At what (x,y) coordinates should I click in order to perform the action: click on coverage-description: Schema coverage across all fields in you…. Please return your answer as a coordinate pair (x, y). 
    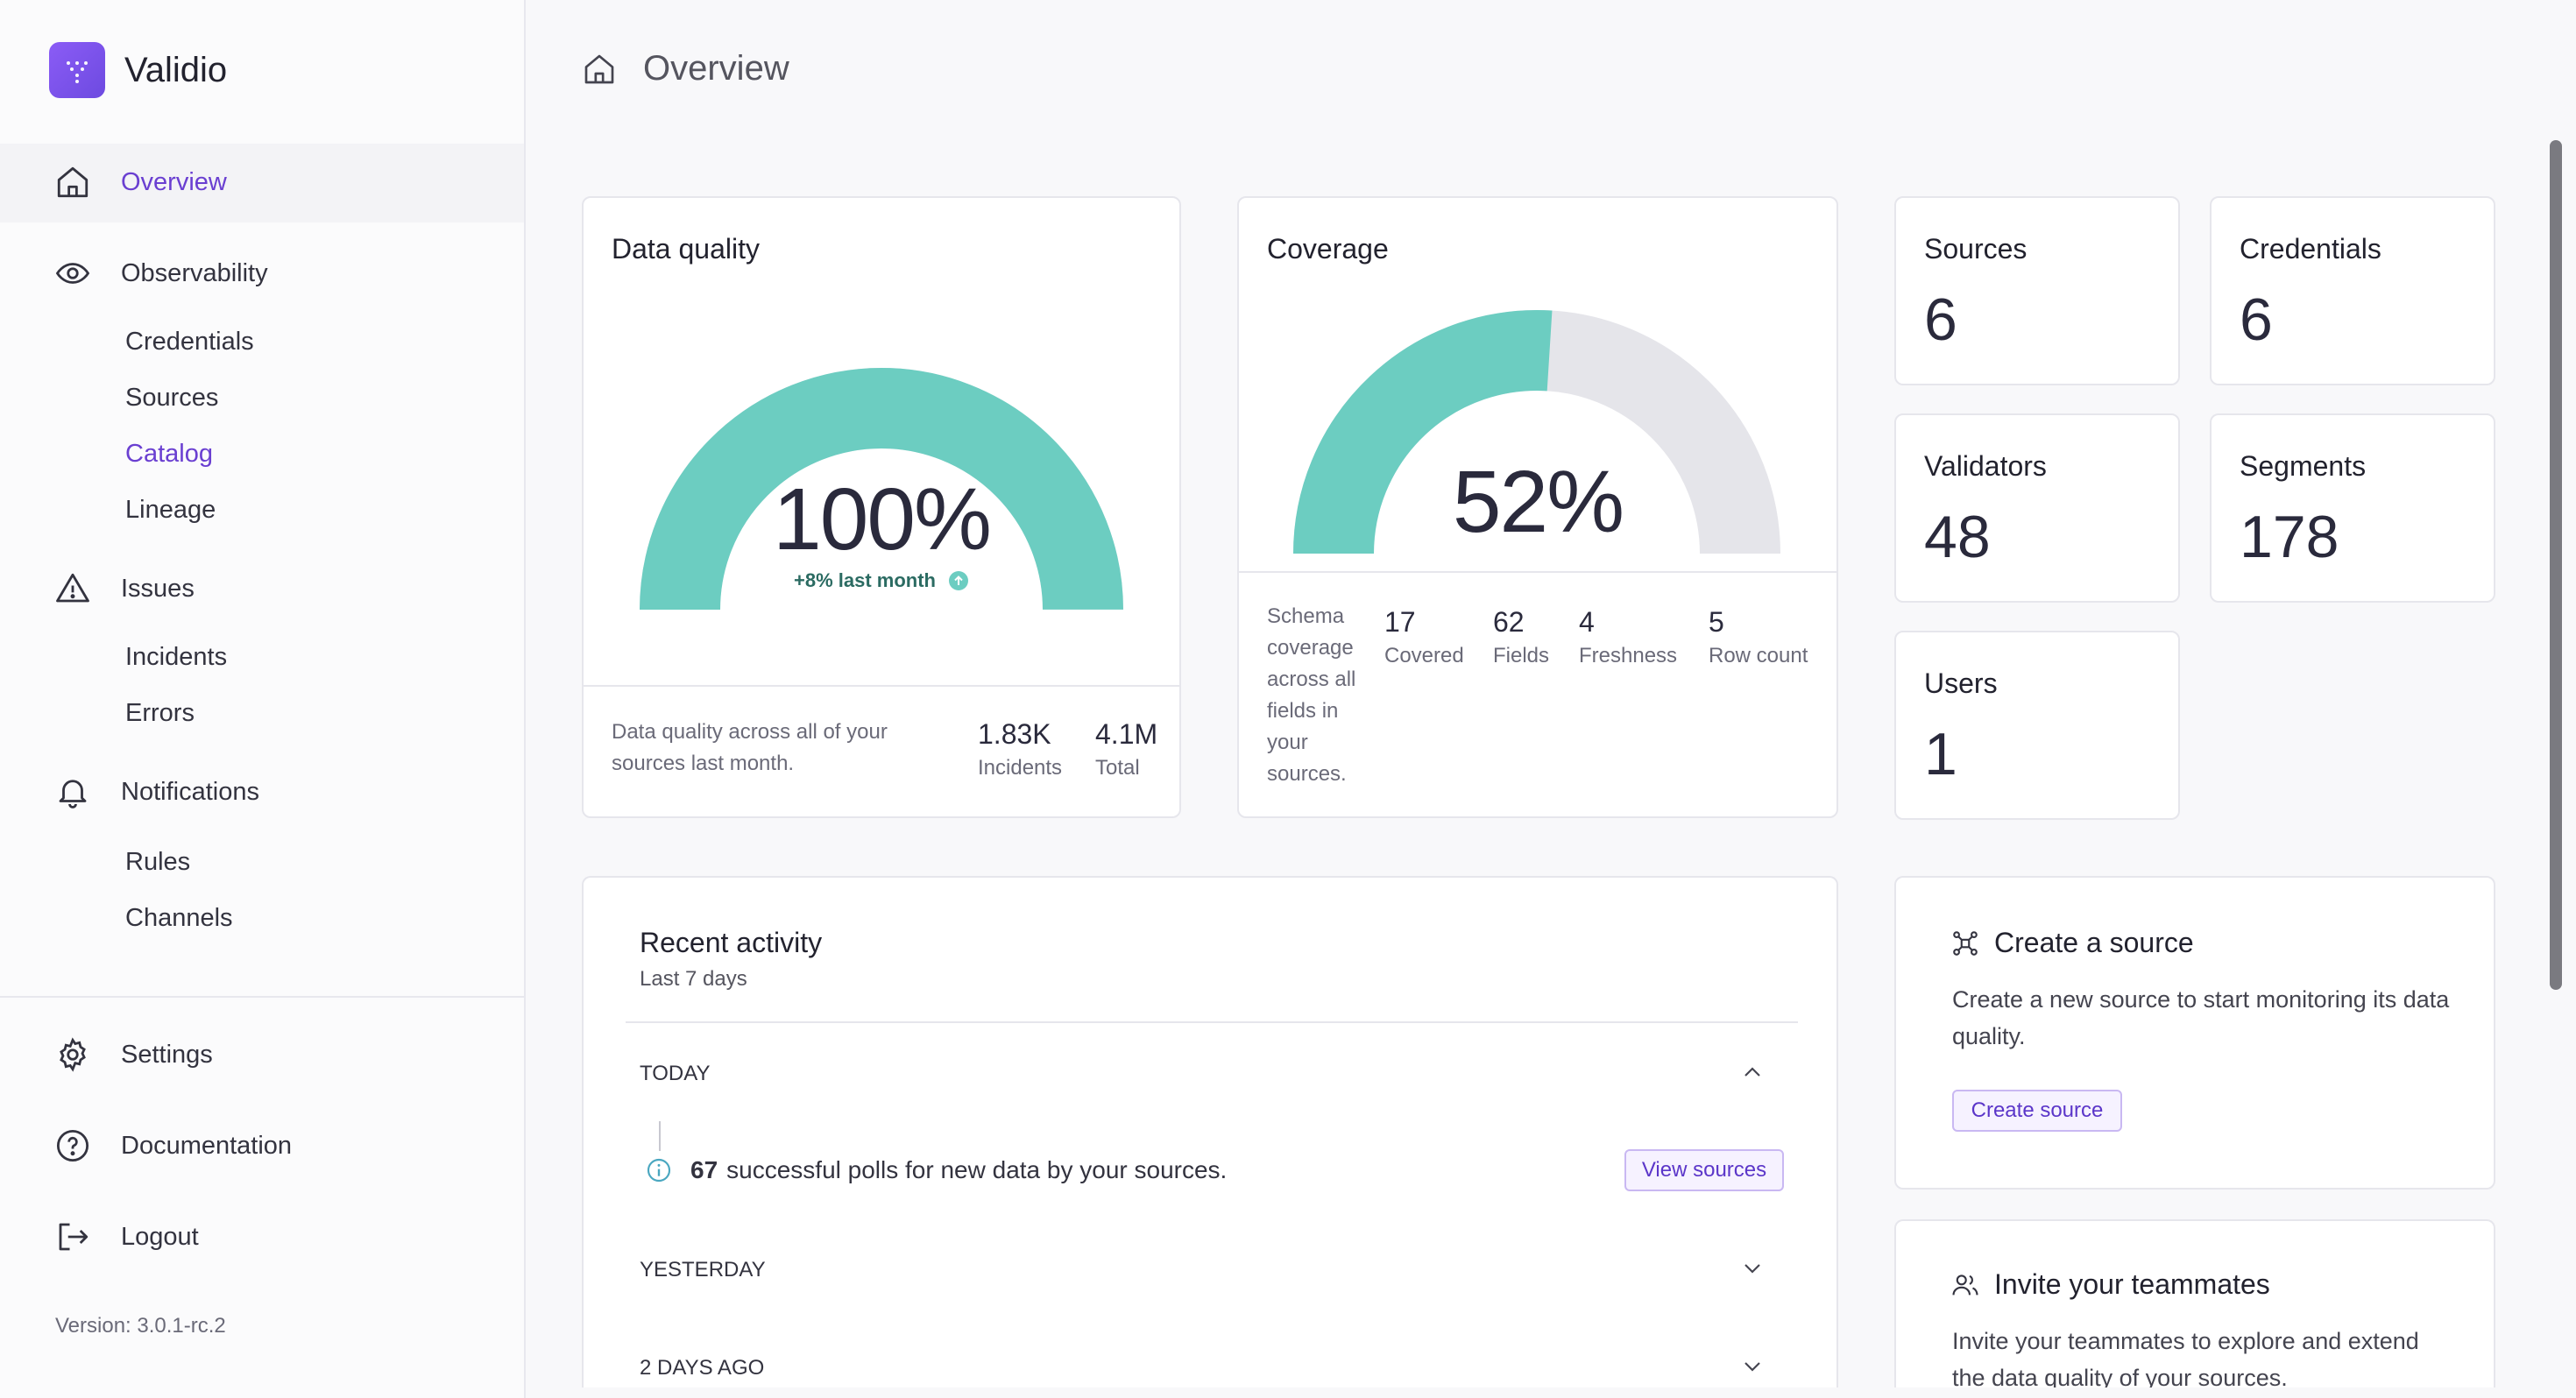
    Looking at the image, I should click on (1311, 695).